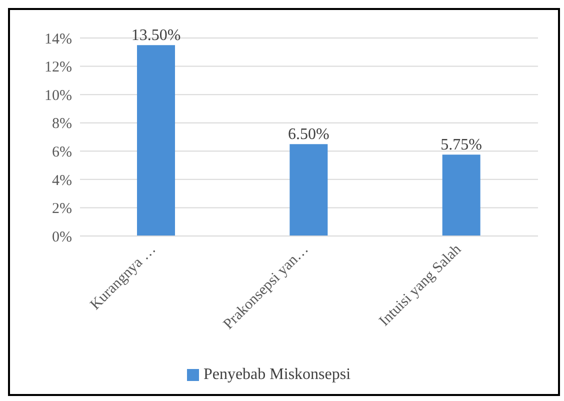 The image size is (564, 401). Describe the element at coordinates (62, 152) in the screenshot. I see `y-tick-label: 6%` at that location.